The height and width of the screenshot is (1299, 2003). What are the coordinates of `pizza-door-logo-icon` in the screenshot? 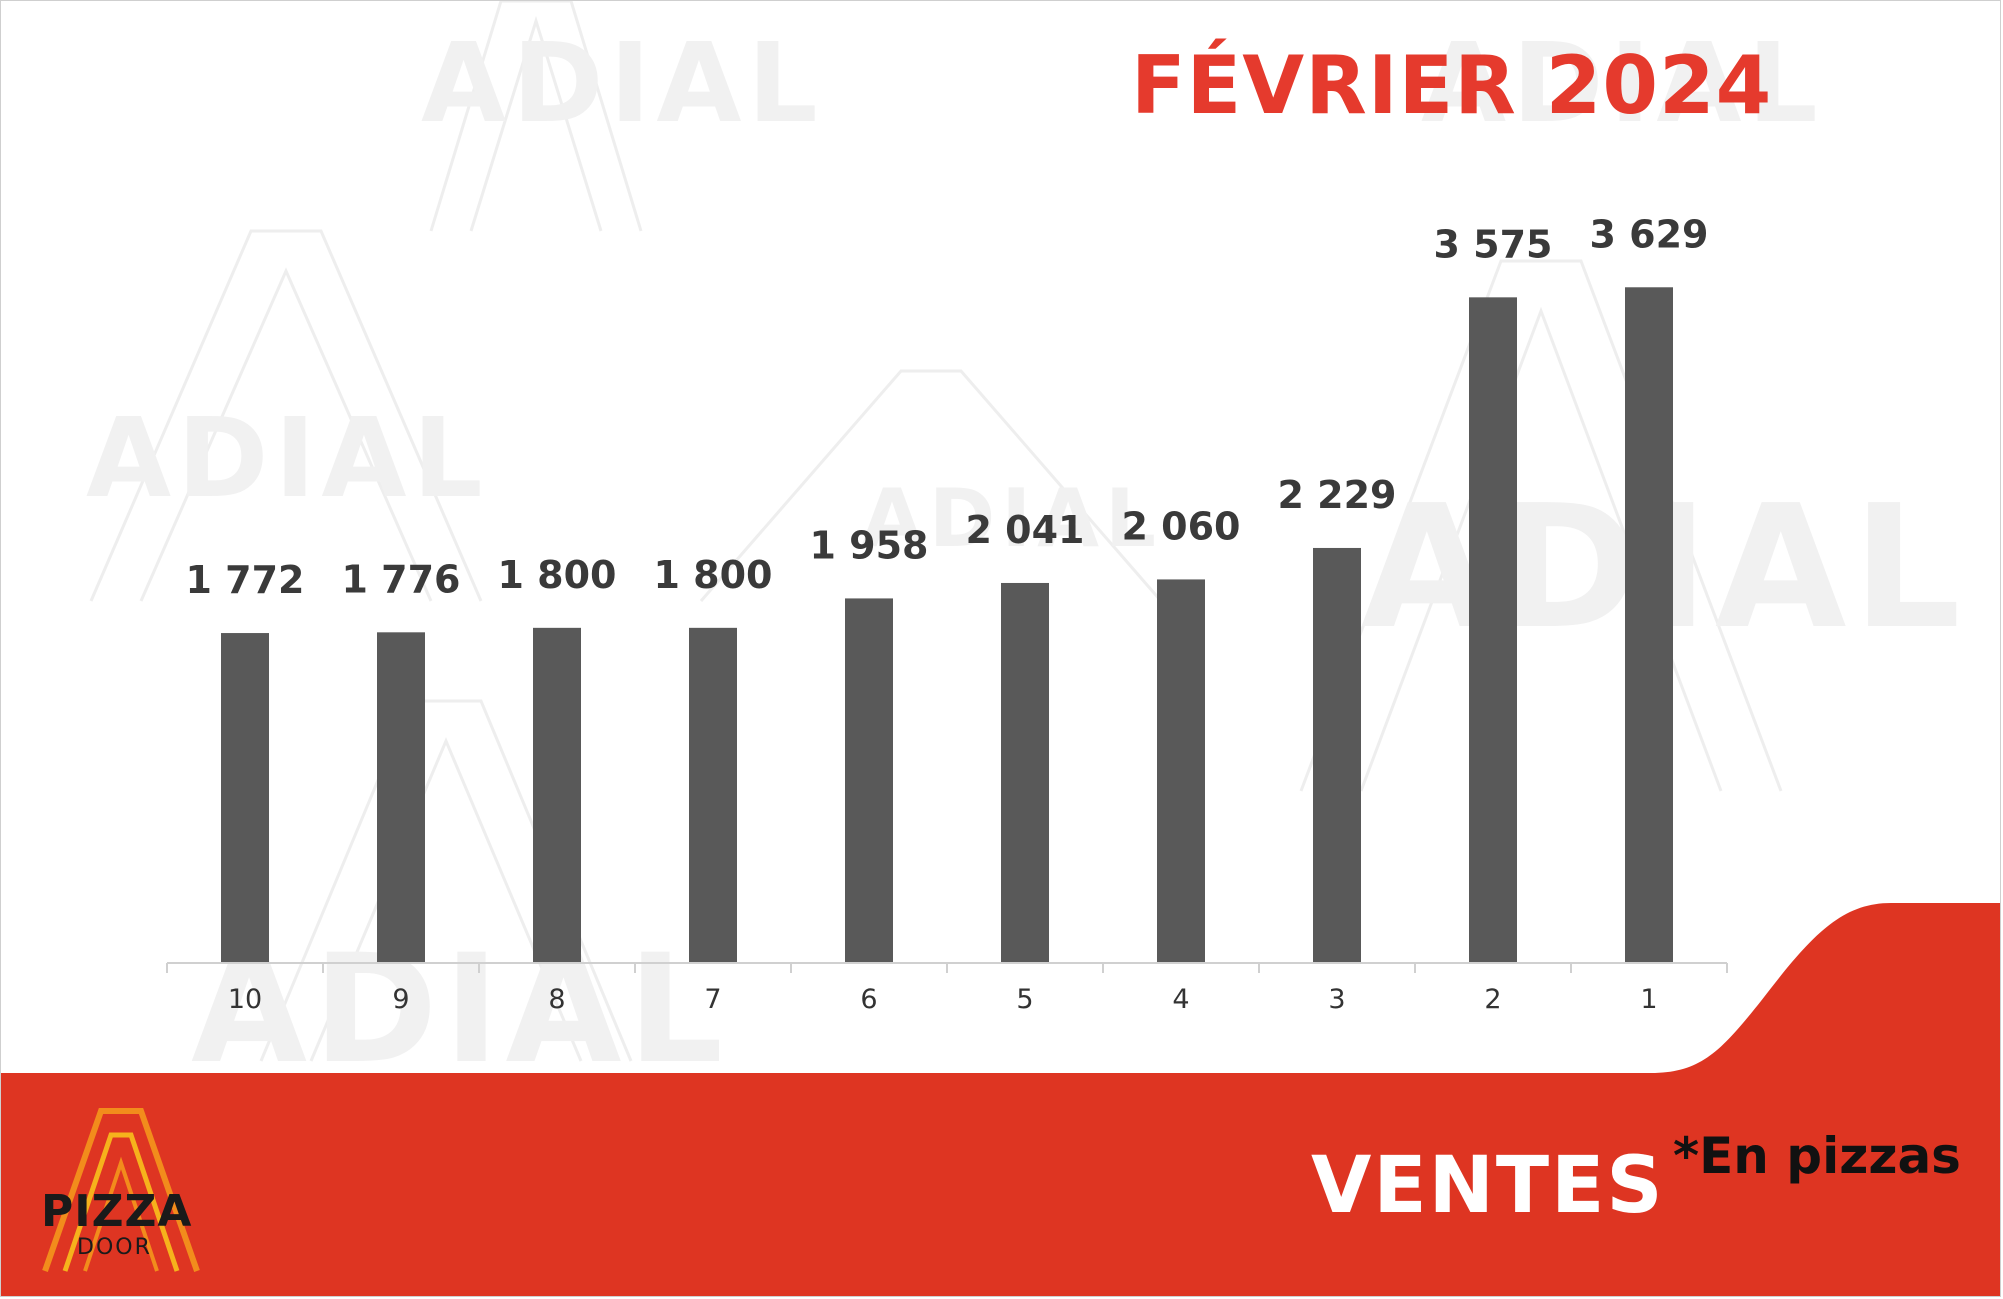 It's located at (121, 1190).